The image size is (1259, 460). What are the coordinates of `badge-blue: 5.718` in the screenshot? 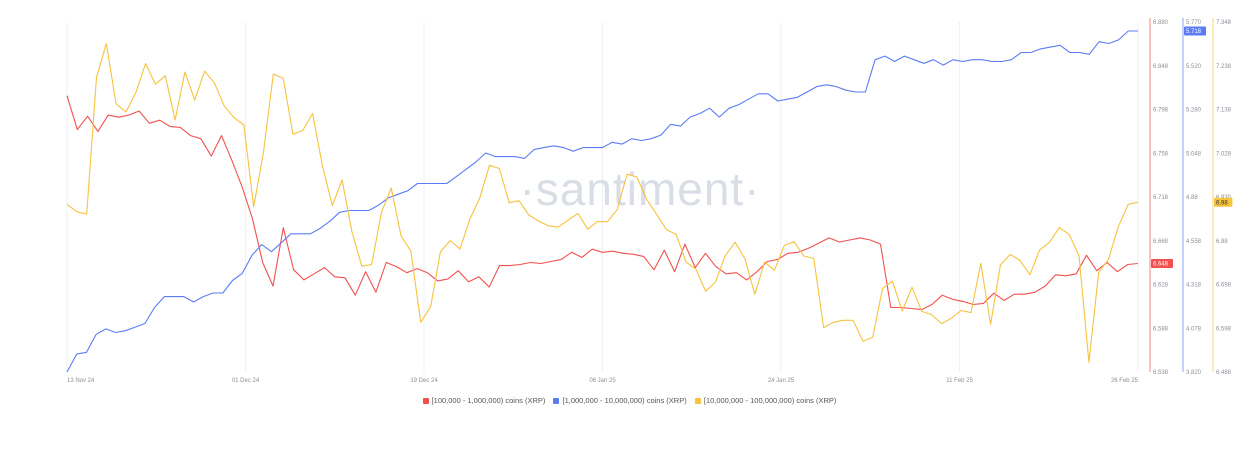 It's located at (1195, 31).